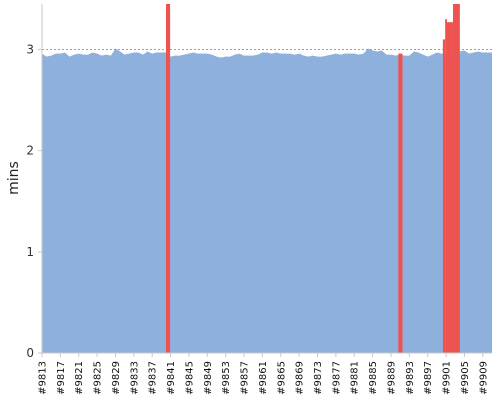 This screenshot has height=400, width=500. What do you see at coordinates (410, 378) in the screenshot?
I see `x-tick-label-9893: #9893` at bounding box center [410, 378].